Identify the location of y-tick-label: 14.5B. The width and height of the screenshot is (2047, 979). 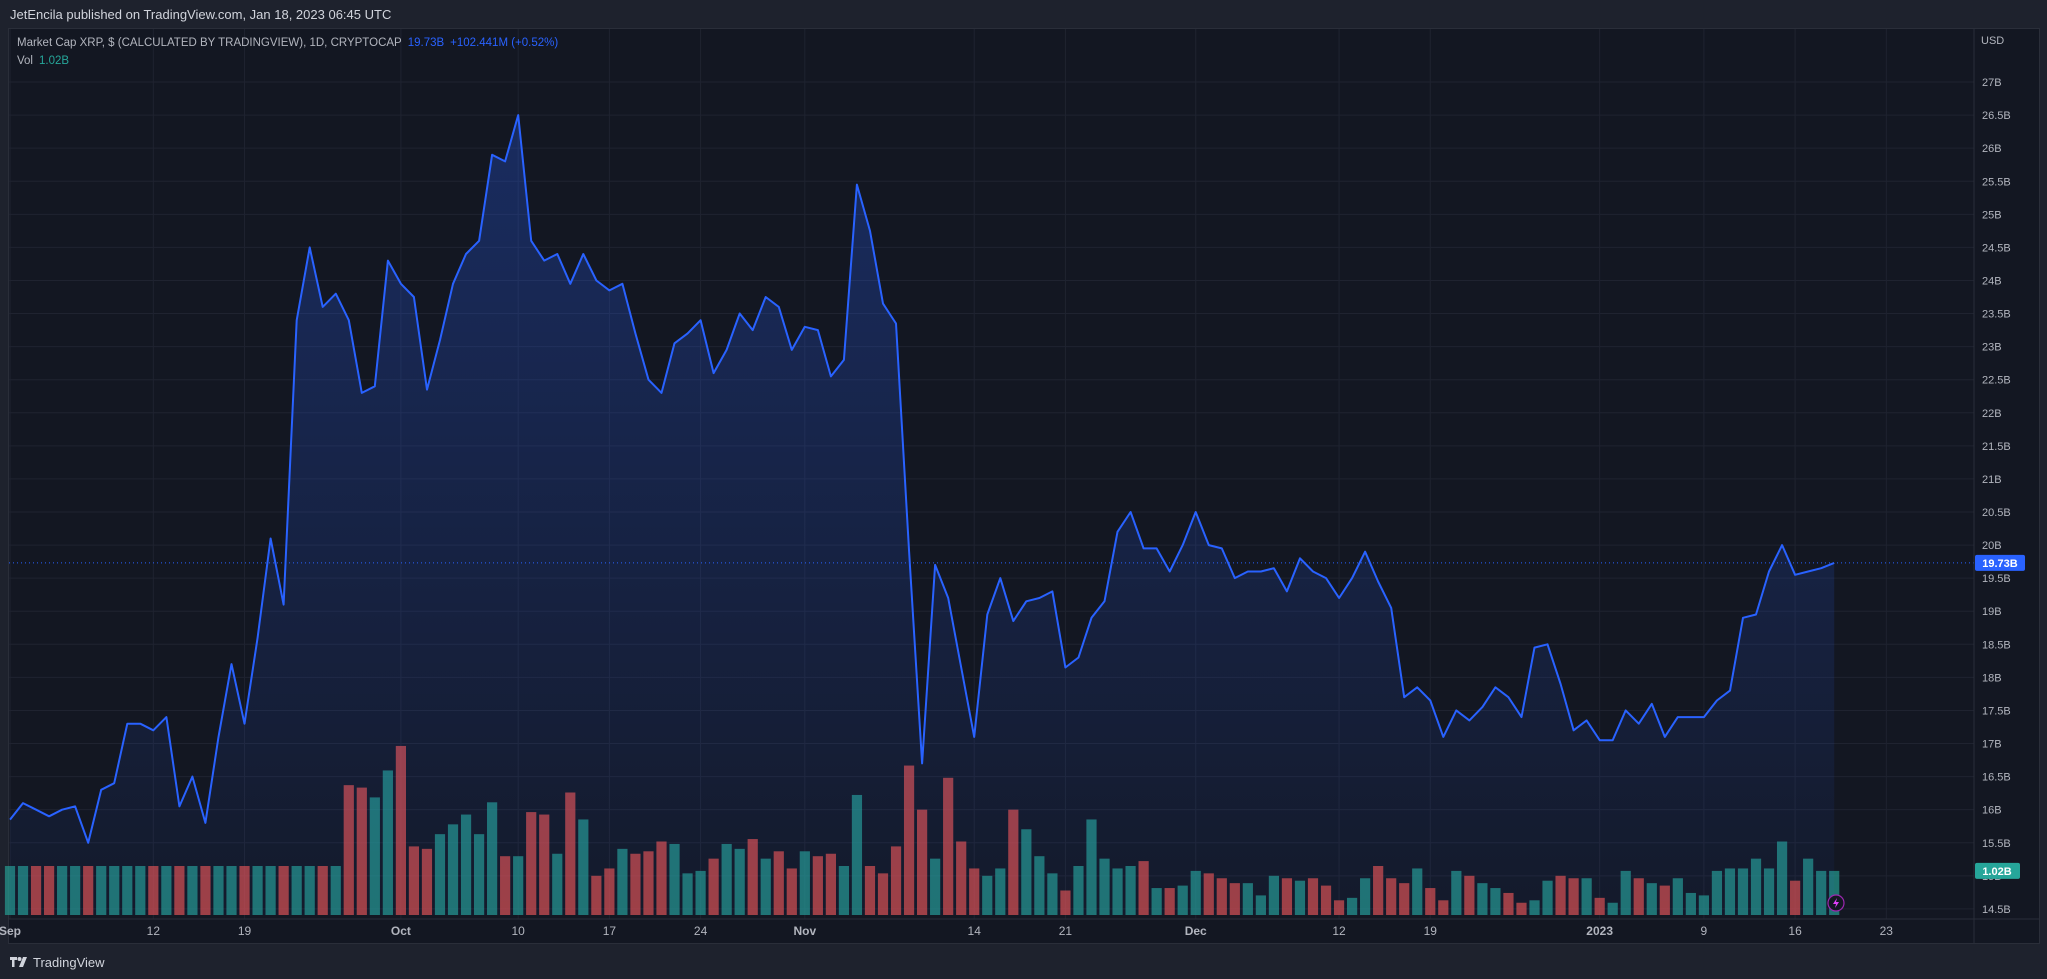
(1996, 910).